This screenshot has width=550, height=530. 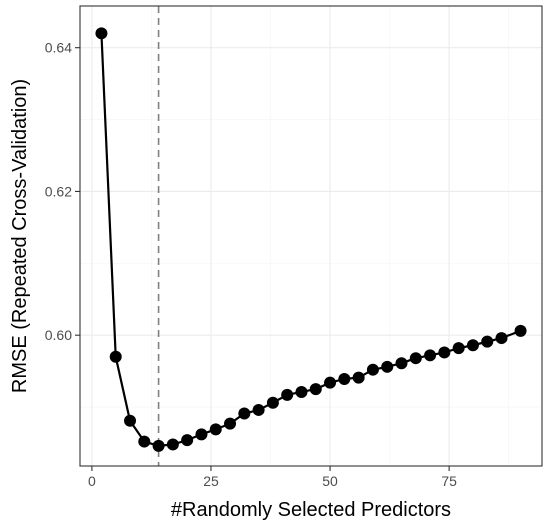 What do you see at coordinates (211, 481) in the screenshot?
I see `x-tick-label: 25` at bounding box center [211, 481].